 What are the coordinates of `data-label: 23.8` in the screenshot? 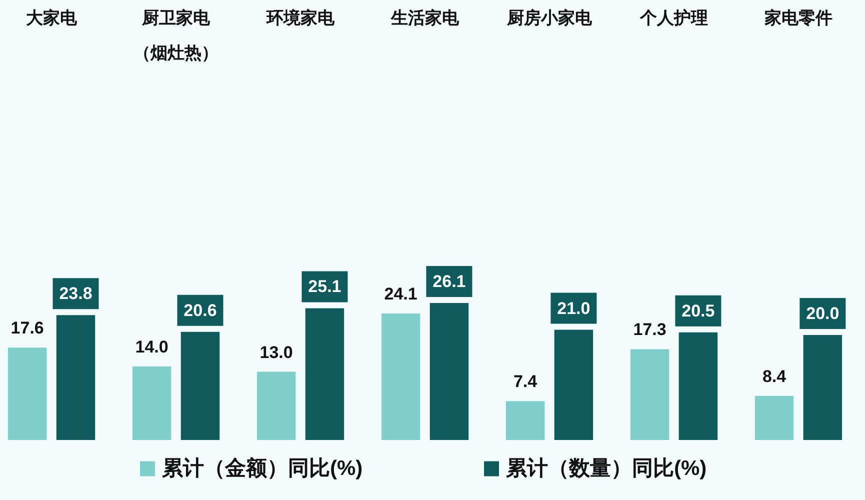 It's located at (75, 294).